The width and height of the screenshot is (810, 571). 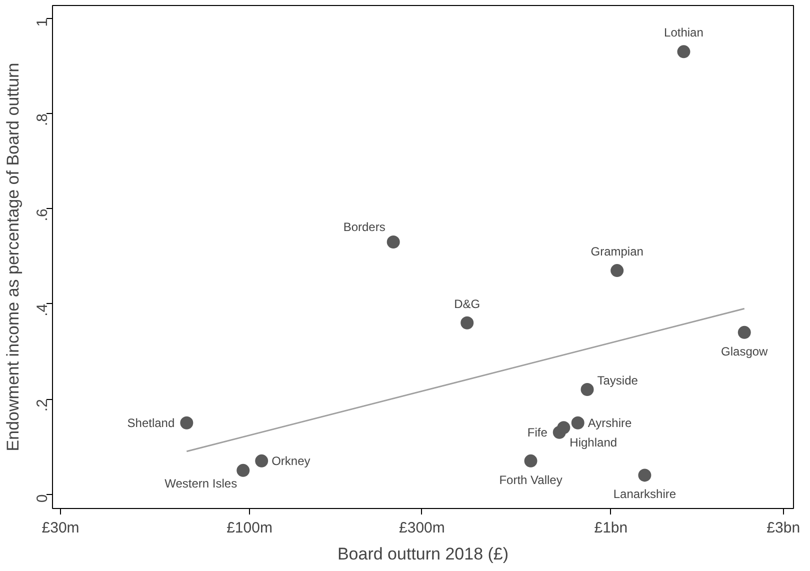 I want to click on annotation: Grampian, so click(x=617, y=251).